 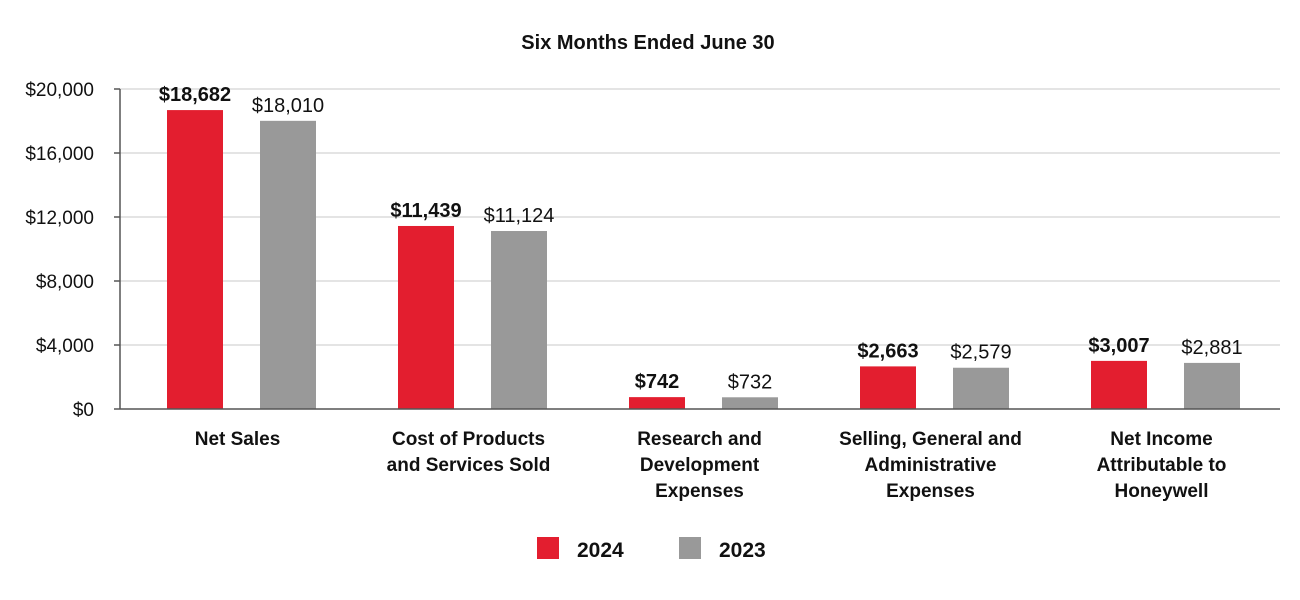 What do you see at coordinates (59, 218) in the screenshot?
I see `y-tick-label: $12,000` at bounding box center [59, 218].